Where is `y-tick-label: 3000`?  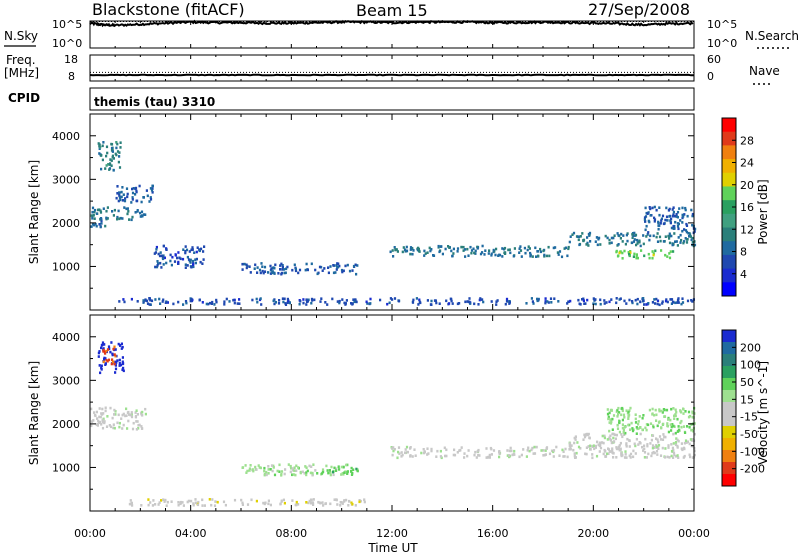 y-tick-label: 3000 is located at coordinates (66, 380).